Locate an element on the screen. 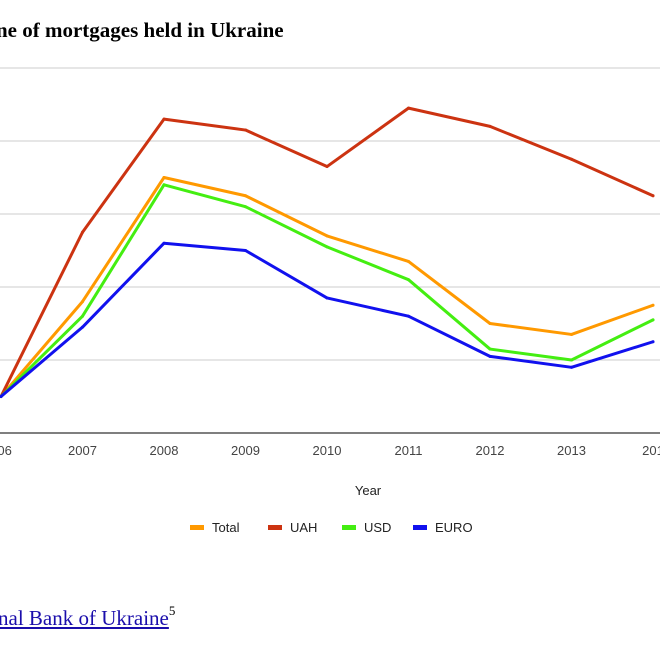 The image size is (660, 660). x-tick-label: 2010 is located at coordinates (327, 450).